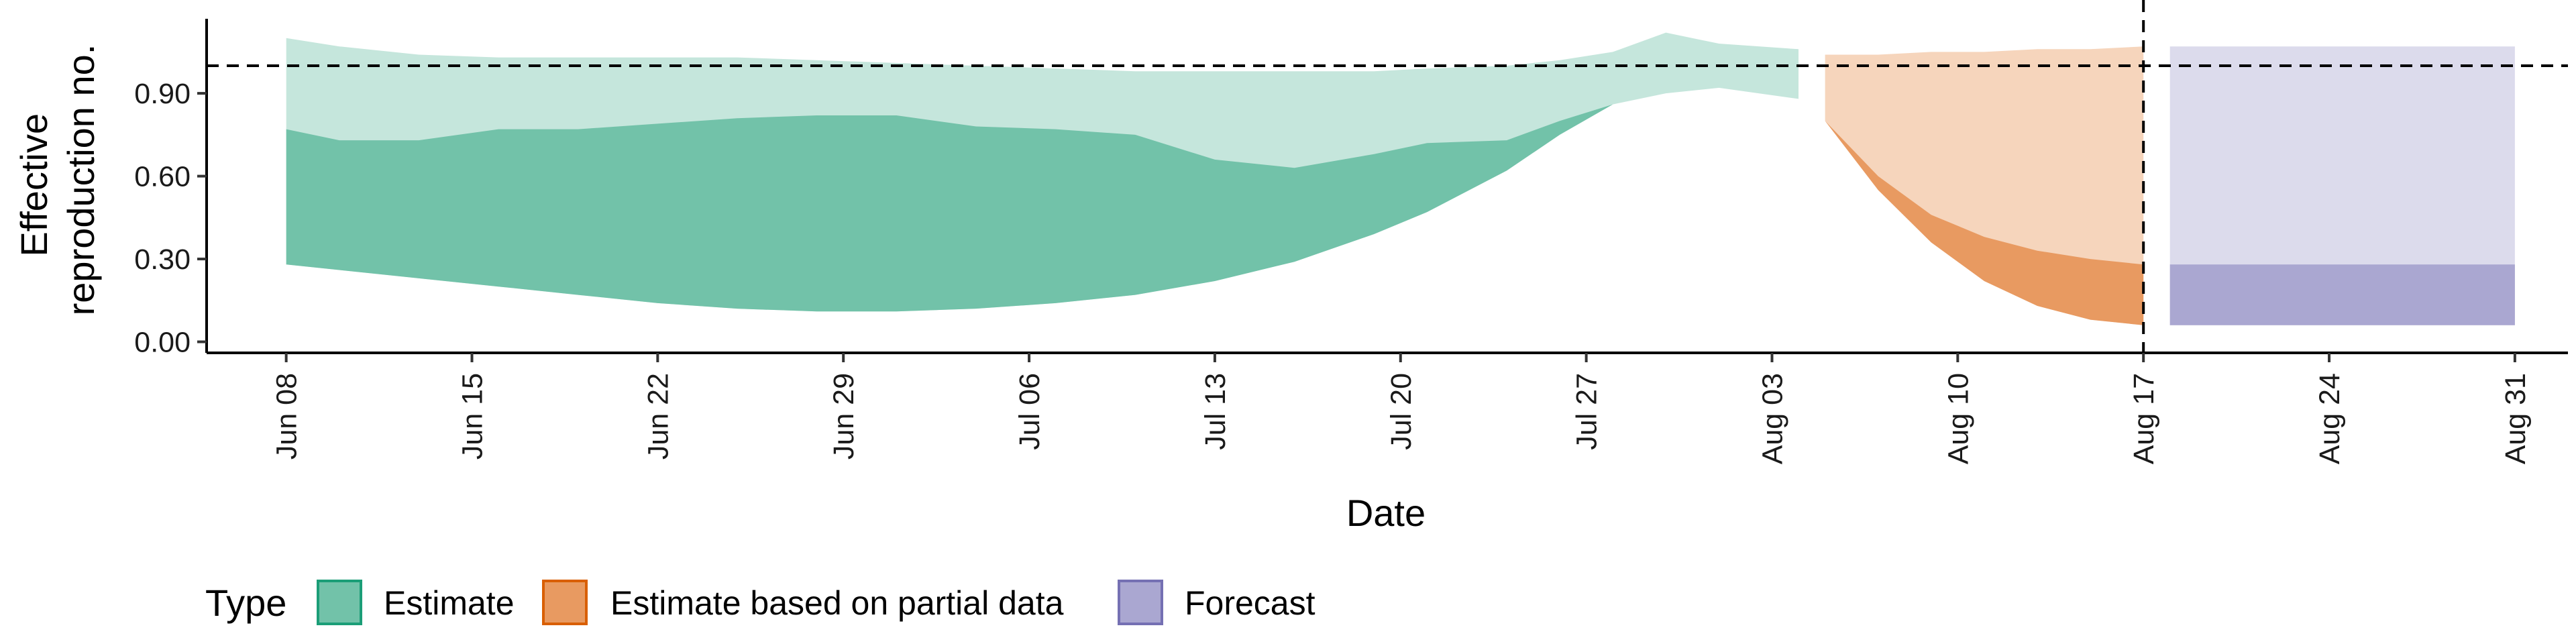  What do you see at coordinates (1386, 513) in the screenshot?
I see `x-axis-title: Date` at bounding box center [1386, 513].